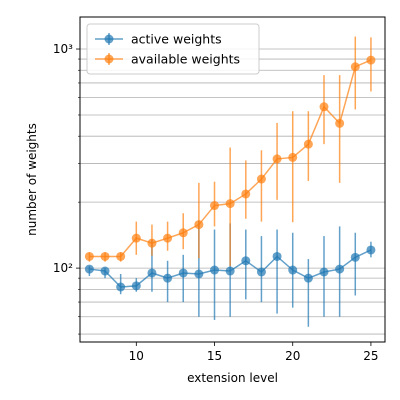  I want to click on markers, so click(230, 268).